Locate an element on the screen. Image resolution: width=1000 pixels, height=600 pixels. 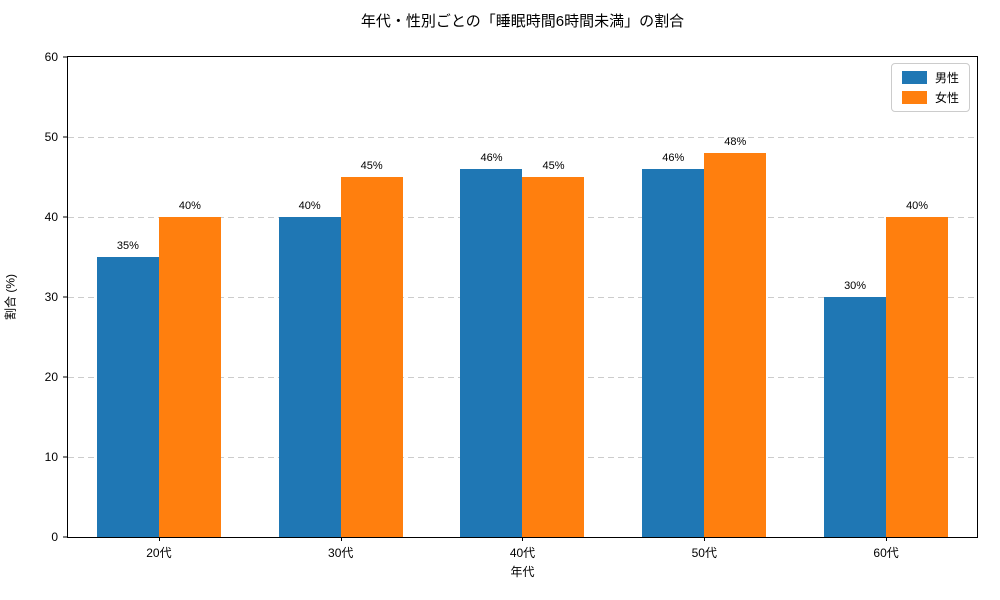
legend-item: 女性 is located at coordinates (930, 97).